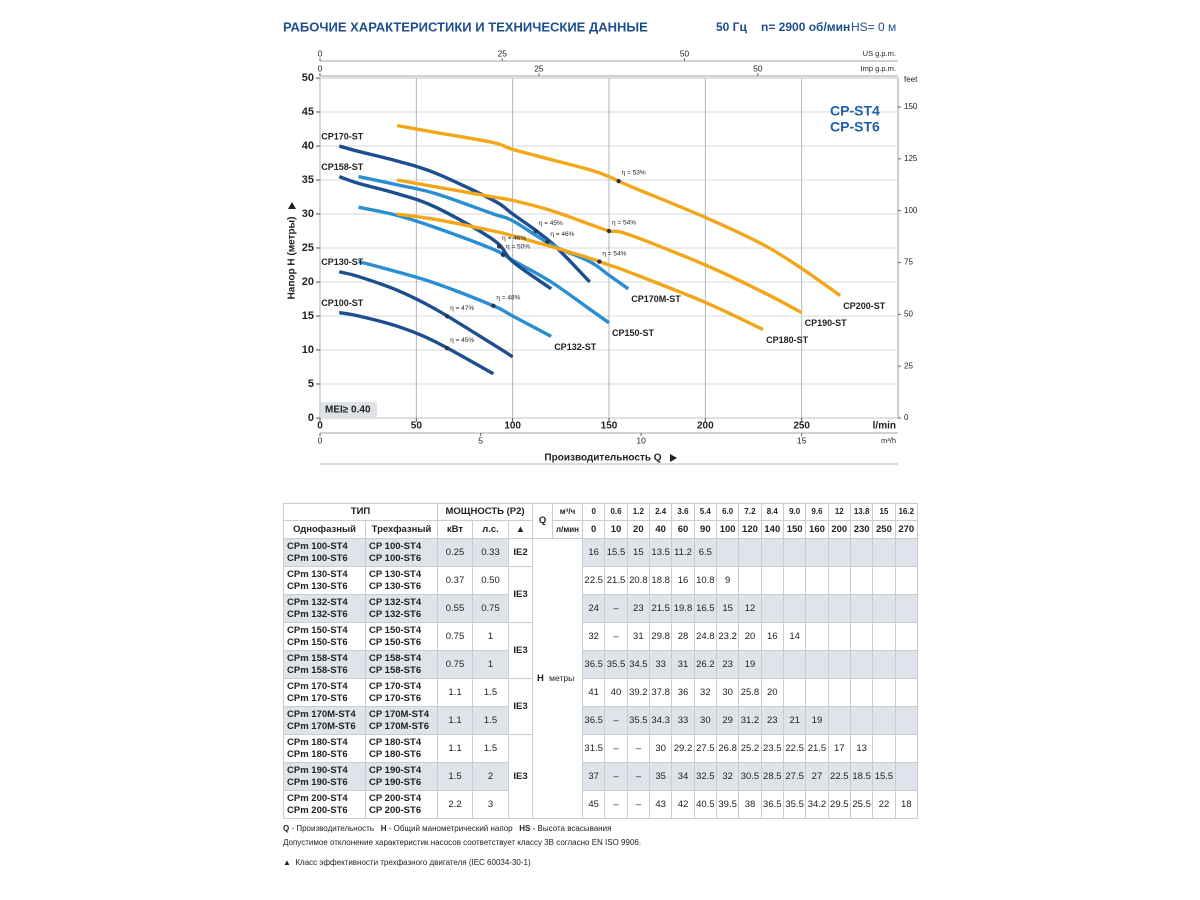 Image resolution: width=1200 pixels, height=900 pixels. I want to click on note-text: - Высота всасывания, so click(572, 828).